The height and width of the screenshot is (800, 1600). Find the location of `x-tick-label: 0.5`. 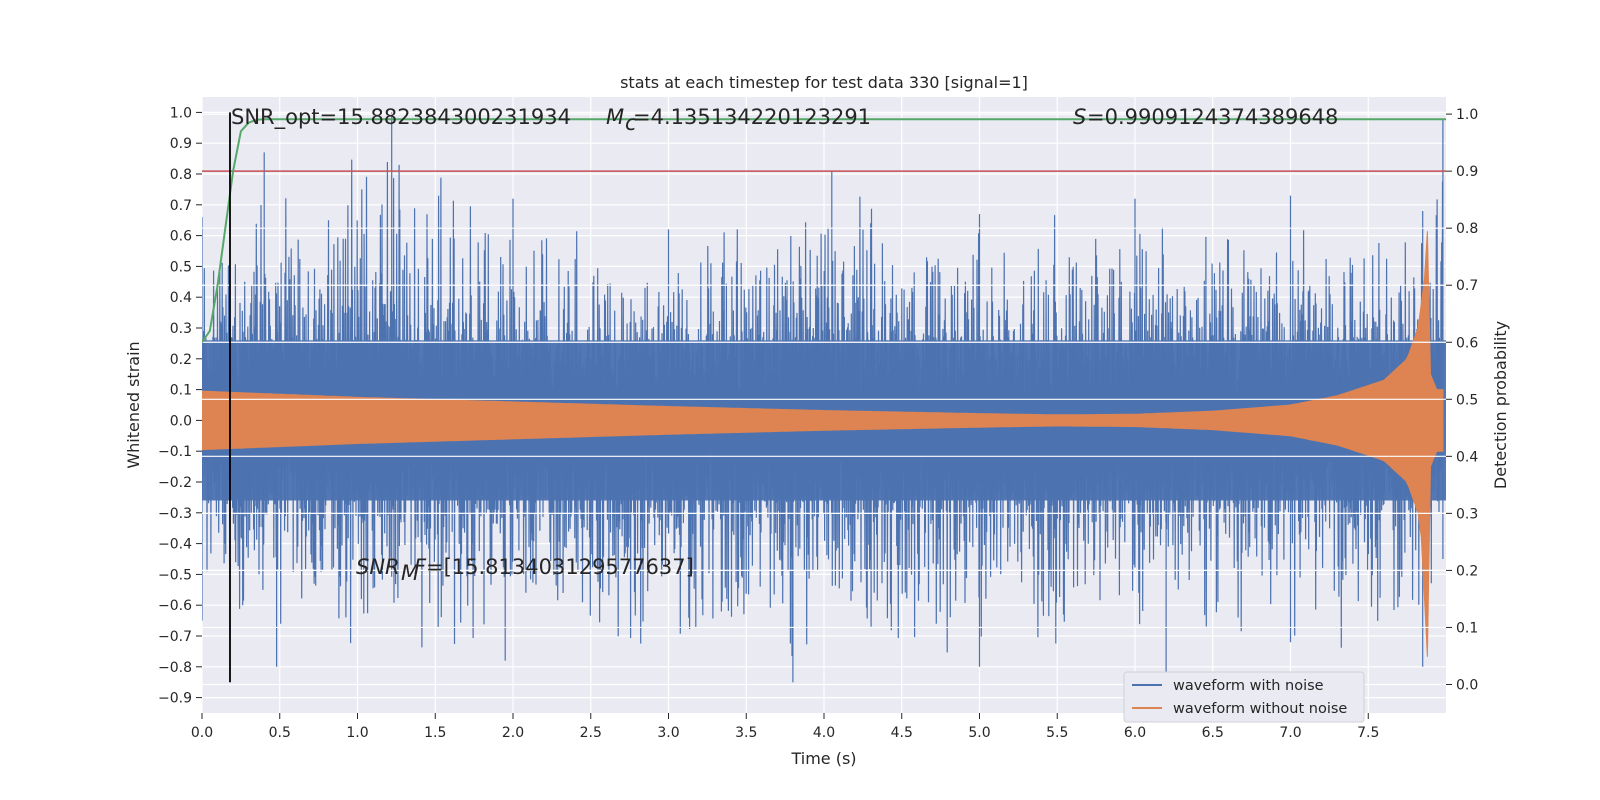

x-tick-label: 0.5 is located at coordinates (280, 733).